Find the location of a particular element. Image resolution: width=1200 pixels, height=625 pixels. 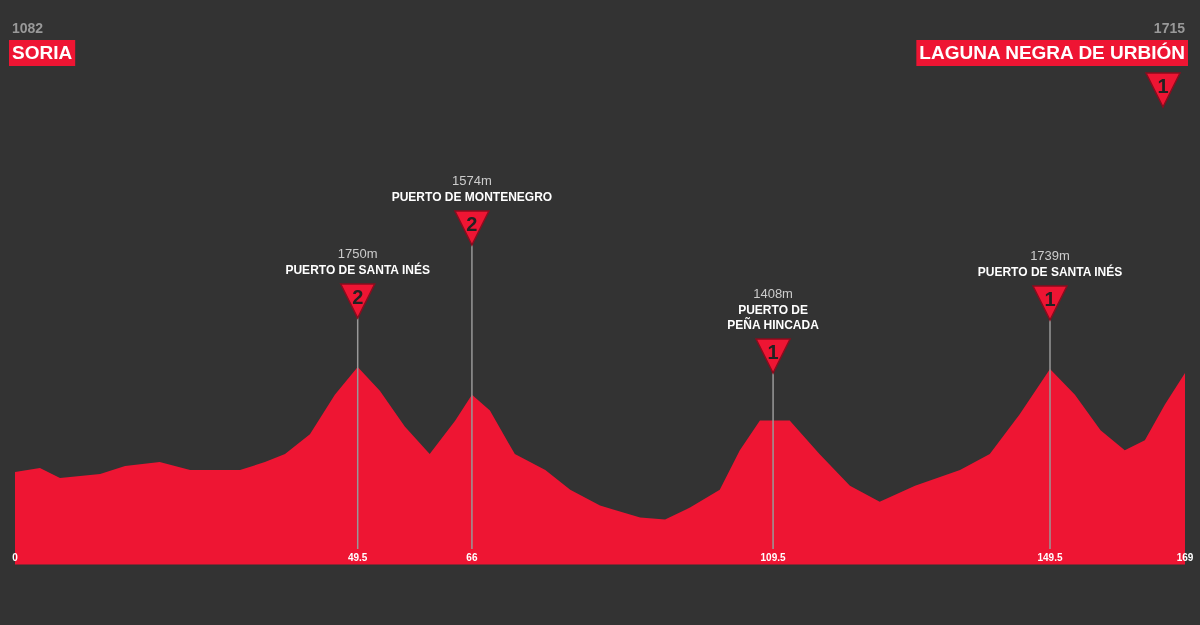

text: LAGUNA NEGRA DE URBIÓN is located at coordinates (1052, 52).